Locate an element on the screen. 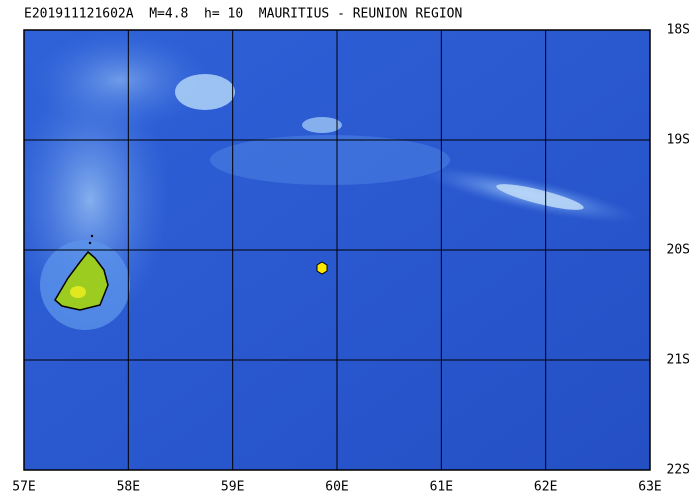  longitude-label: 62E is located at coordinates (545, 487).